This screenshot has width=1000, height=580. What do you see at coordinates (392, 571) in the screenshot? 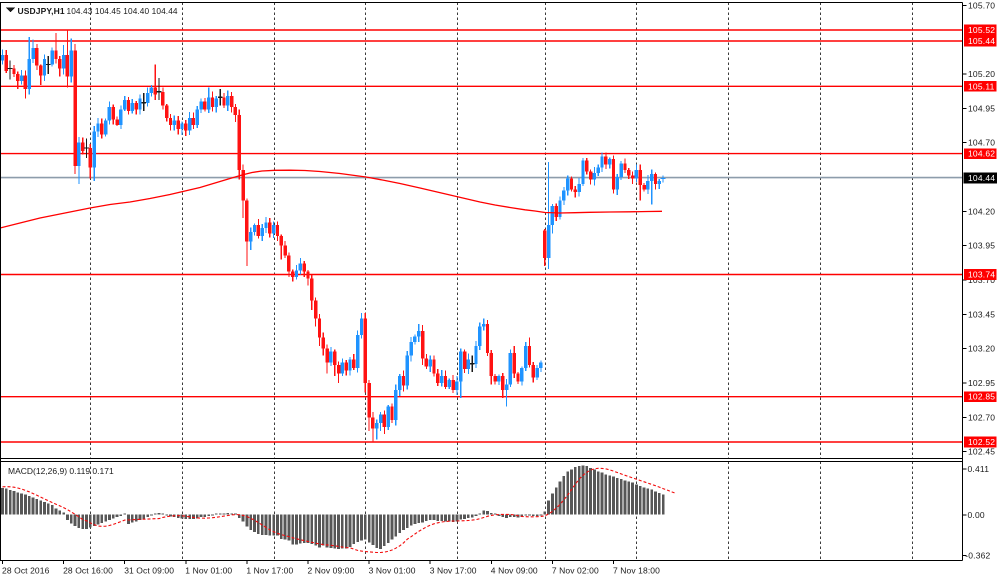
I see `svg-text: 3 Nov 01:00` at bounding box center [392, 571].